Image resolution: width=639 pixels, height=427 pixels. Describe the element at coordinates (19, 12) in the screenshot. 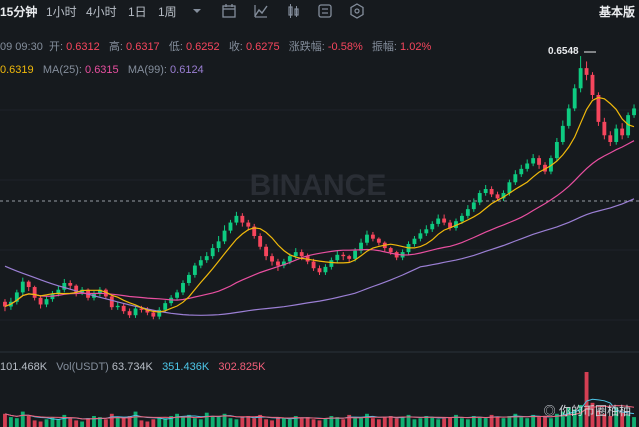

I see `interval-15m: 15分钟` at that location.